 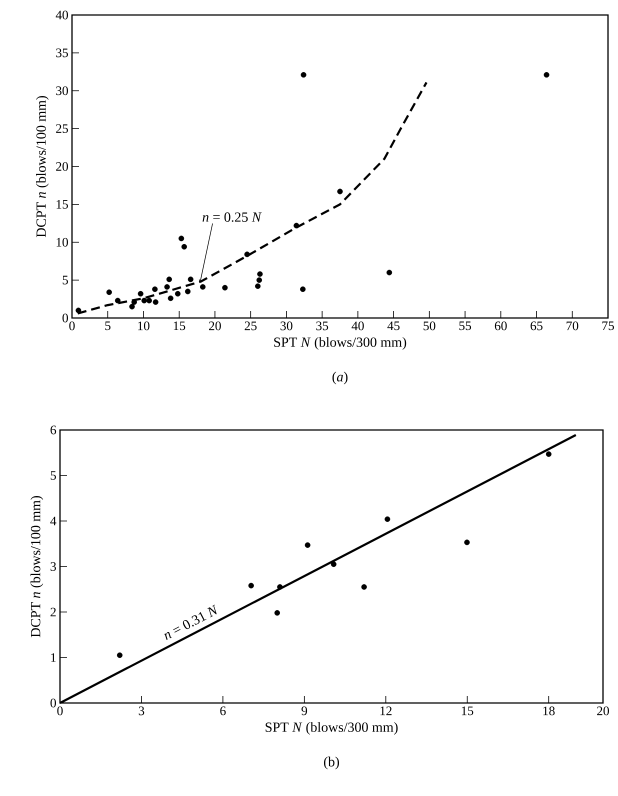 I want to click on y-tick-label: 10, so click(x=62, y=242).